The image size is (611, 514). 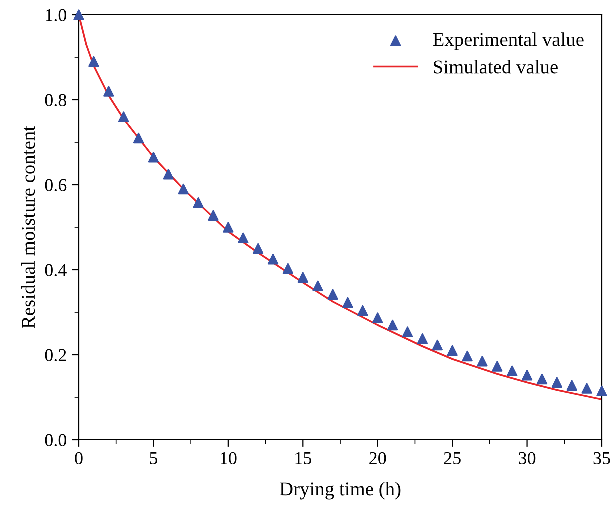 What do you see at coordinates (527, 458) in the screenshot?
I see `x-tick-label: 30` at bounding box center [527, 458].